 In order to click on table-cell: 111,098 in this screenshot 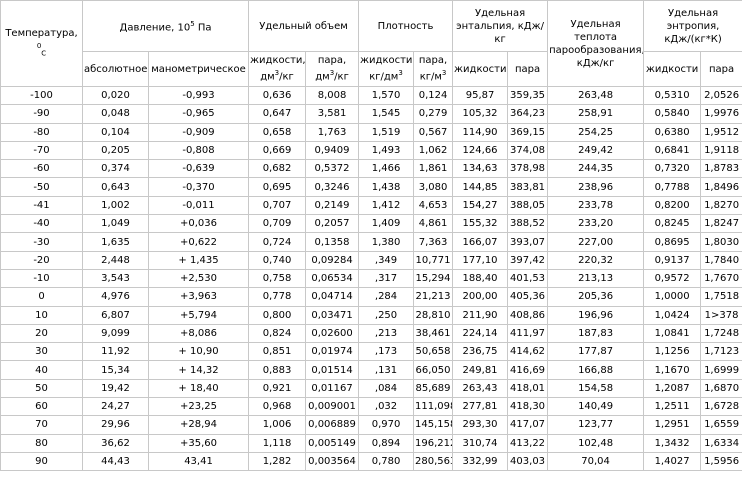, I will do `click(433, 407)`.